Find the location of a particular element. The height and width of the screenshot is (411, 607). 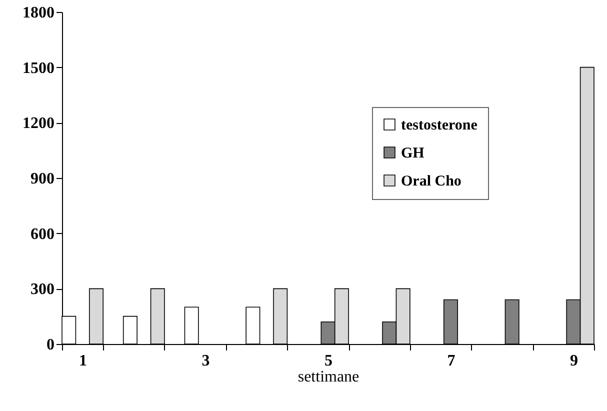

y-tick-label: 600 is located at coordinates (42, 234).